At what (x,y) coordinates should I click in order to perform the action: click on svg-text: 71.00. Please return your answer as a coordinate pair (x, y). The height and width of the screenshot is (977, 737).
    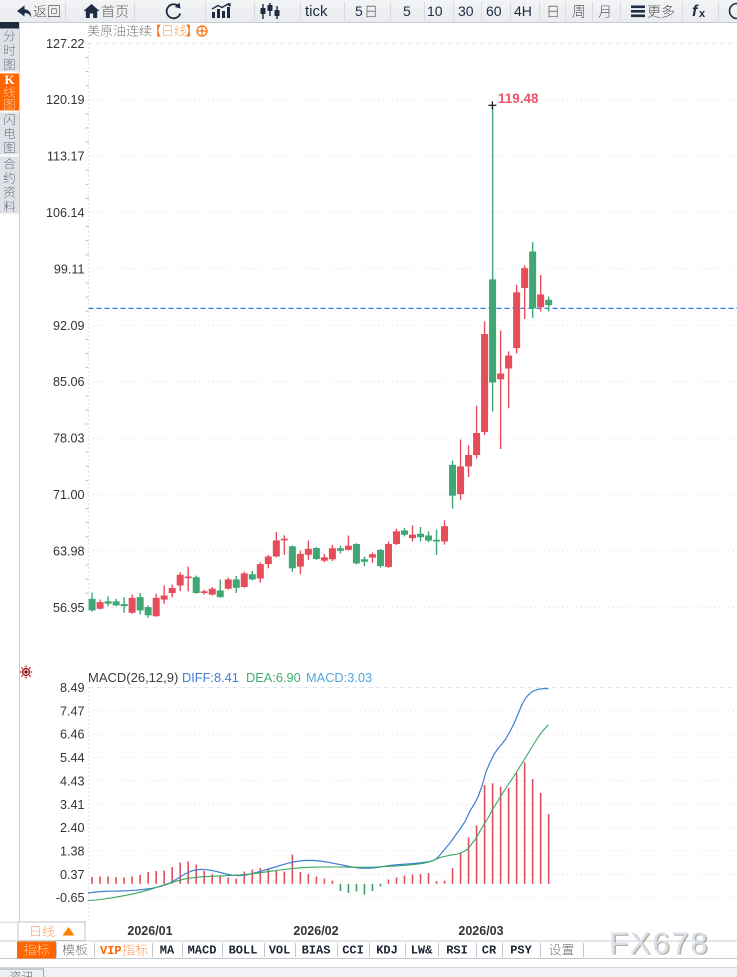
    Looking at the image, I should click on (69, 495).